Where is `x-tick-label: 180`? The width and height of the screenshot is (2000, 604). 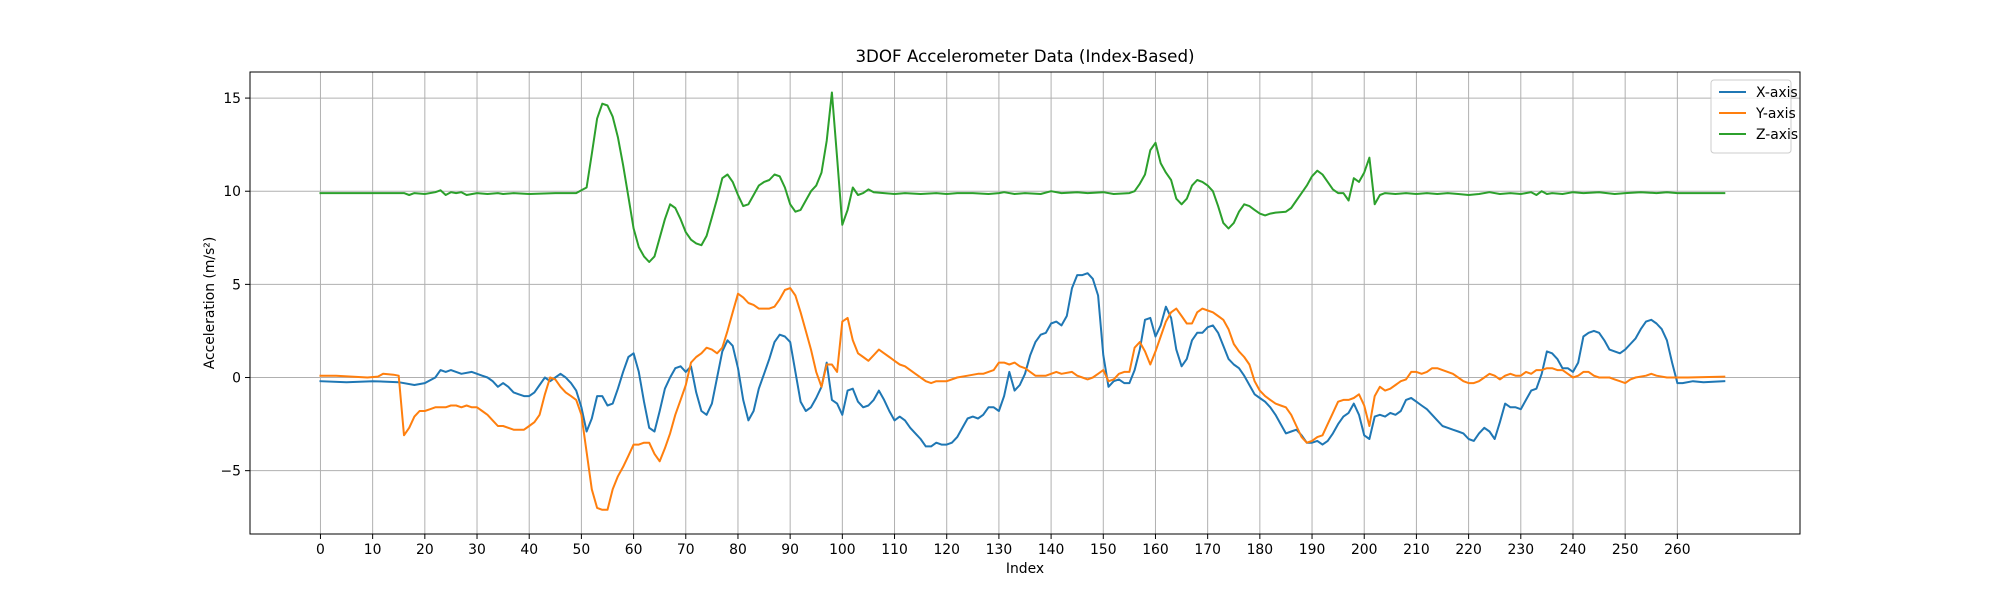 x-tick-label: 180 is located at coordinates (1260, 550).